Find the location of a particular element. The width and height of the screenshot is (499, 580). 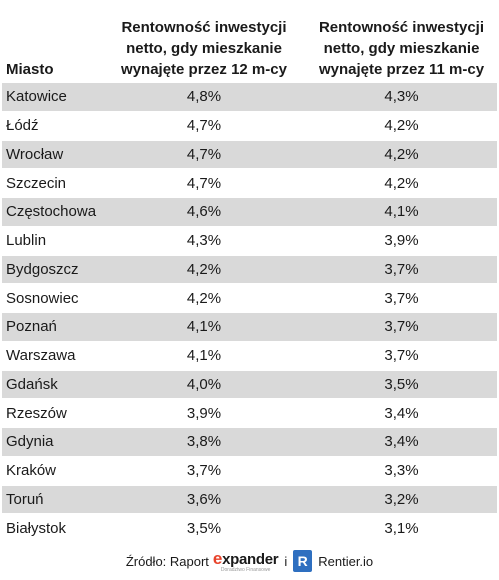

yield-11-cell: 3,5% is located at coordinates (401, 384).